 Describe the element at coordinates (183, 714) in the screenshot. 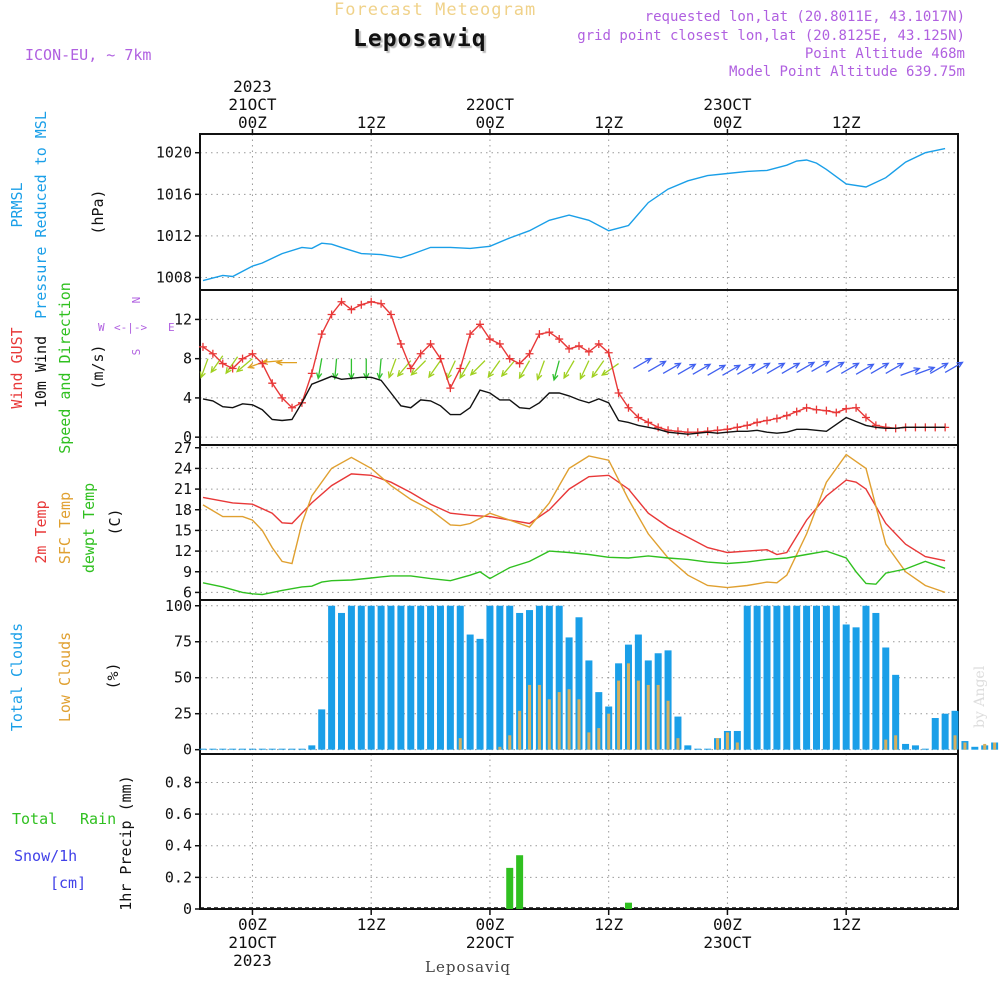

I see `y-tick-label: 25` at that location.